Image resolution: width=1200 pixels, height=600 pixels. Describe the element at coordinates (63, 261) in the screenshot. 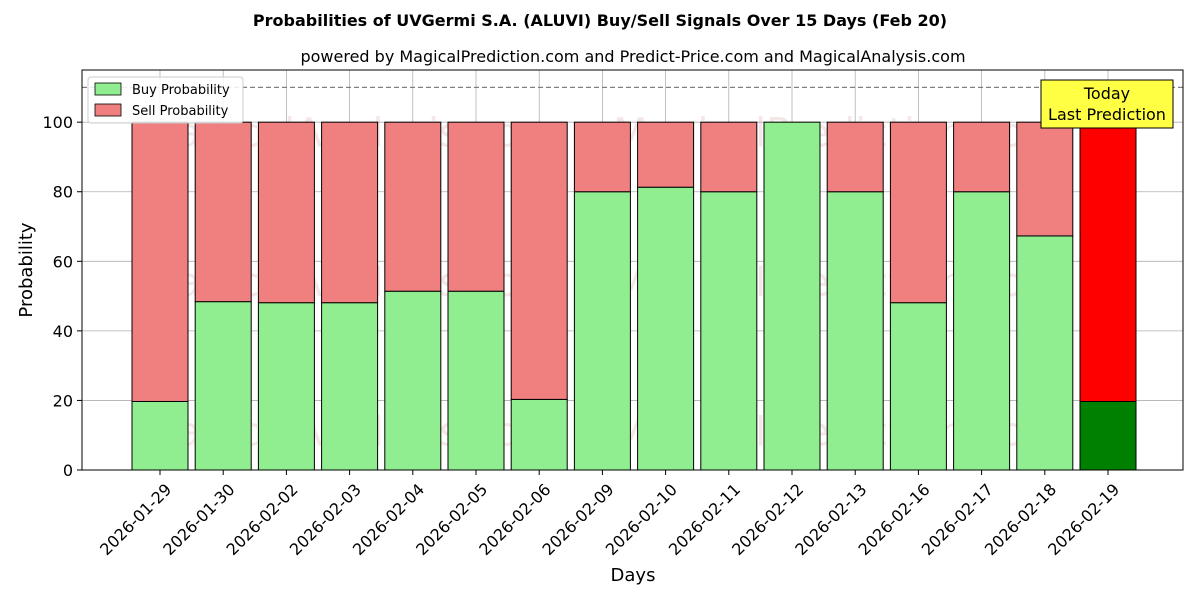

I see `y-tick-label: 60` at that location.